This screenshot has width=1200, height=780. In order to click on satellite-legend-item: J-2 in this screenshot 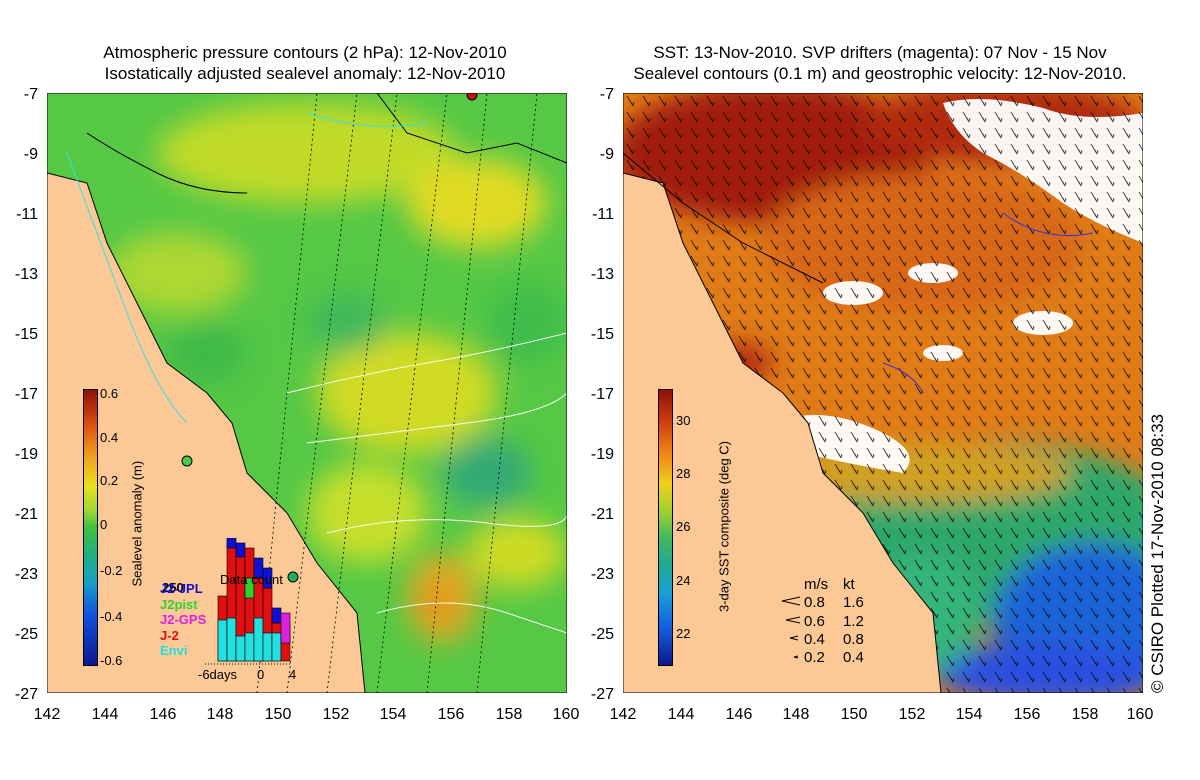, I will do `click(169, 635)`.